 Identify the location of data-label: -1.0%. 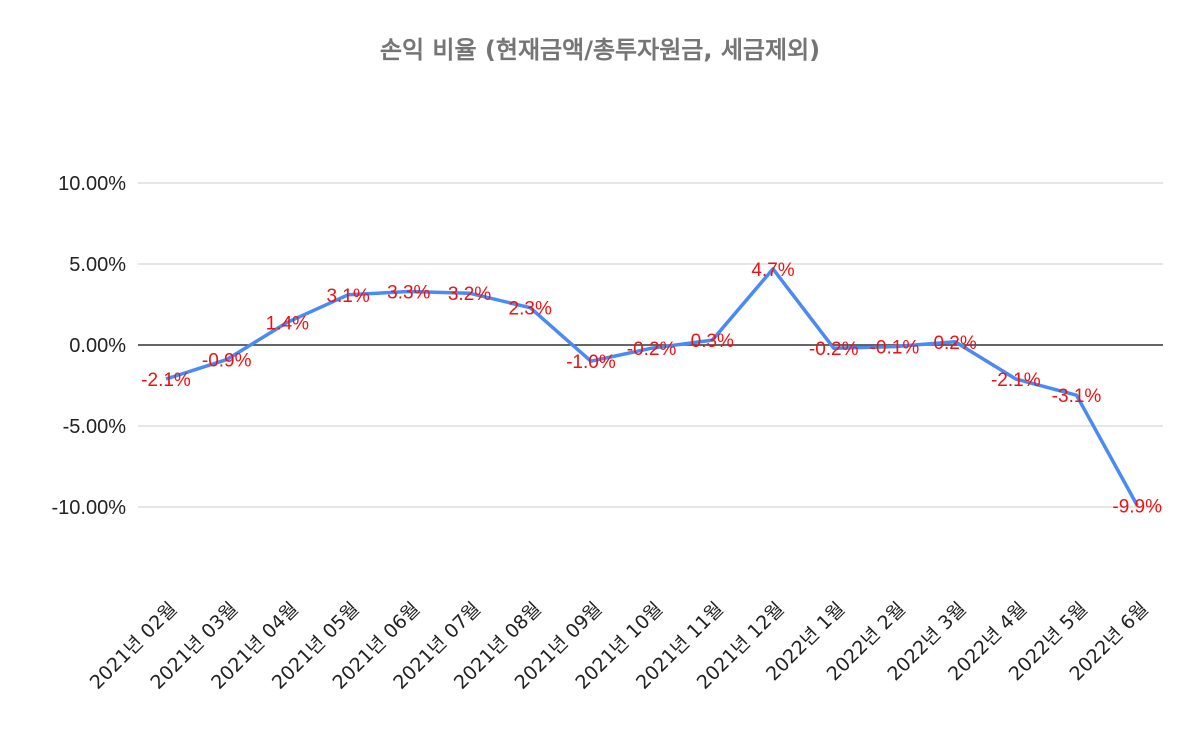
(591, 362).